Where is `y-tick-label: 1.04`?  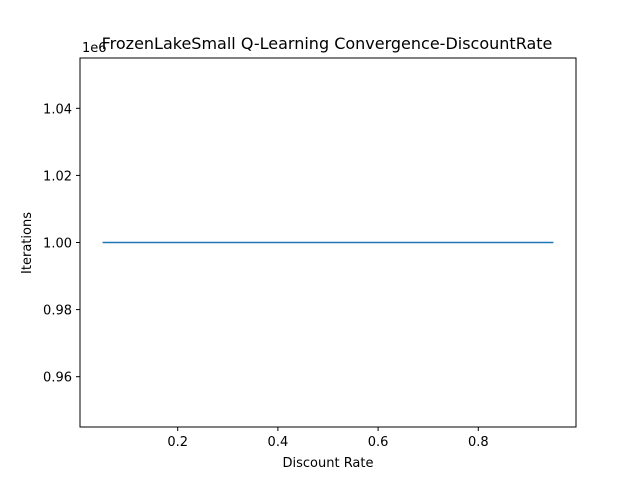 y-tick-label: 1.04 is located at coordinates (57, 109).